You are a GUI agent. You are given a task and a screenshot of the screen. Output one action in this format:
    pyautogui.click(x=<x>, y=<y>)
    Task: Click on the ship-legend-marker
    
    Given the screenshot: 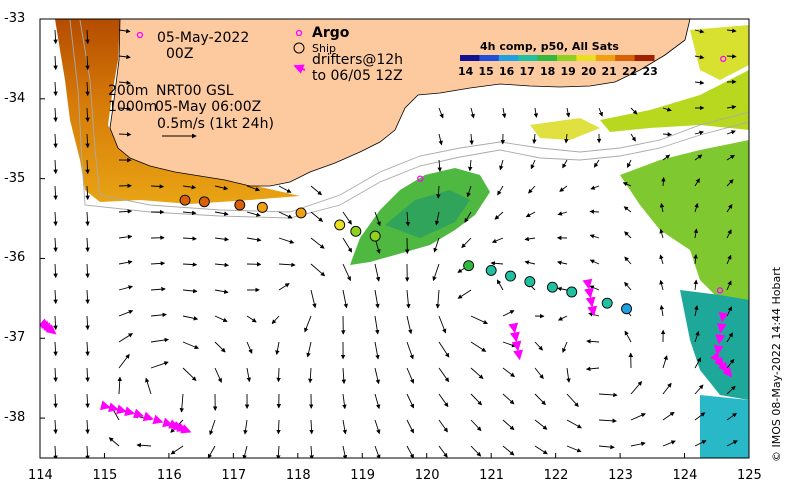 What is the action you would take?
    pyautogui.click(x=299, y=48)
    